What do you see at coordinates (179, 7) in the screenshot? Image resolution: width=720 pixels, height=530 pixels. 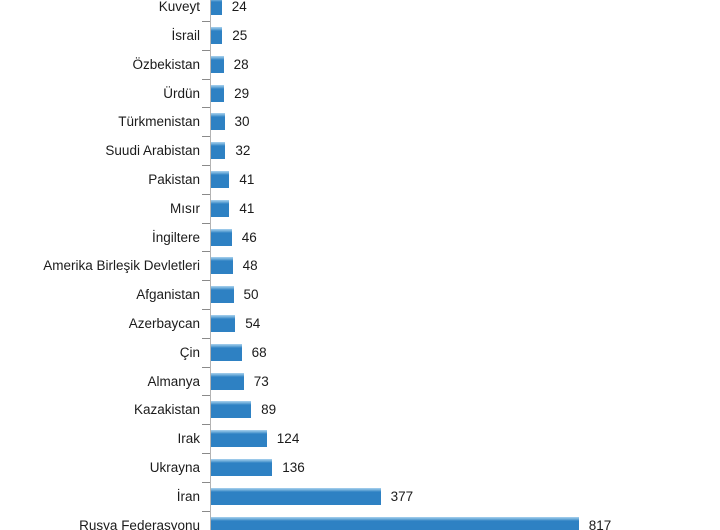 I see `category-label: Kuveyt` at bounding box center [179, 7].